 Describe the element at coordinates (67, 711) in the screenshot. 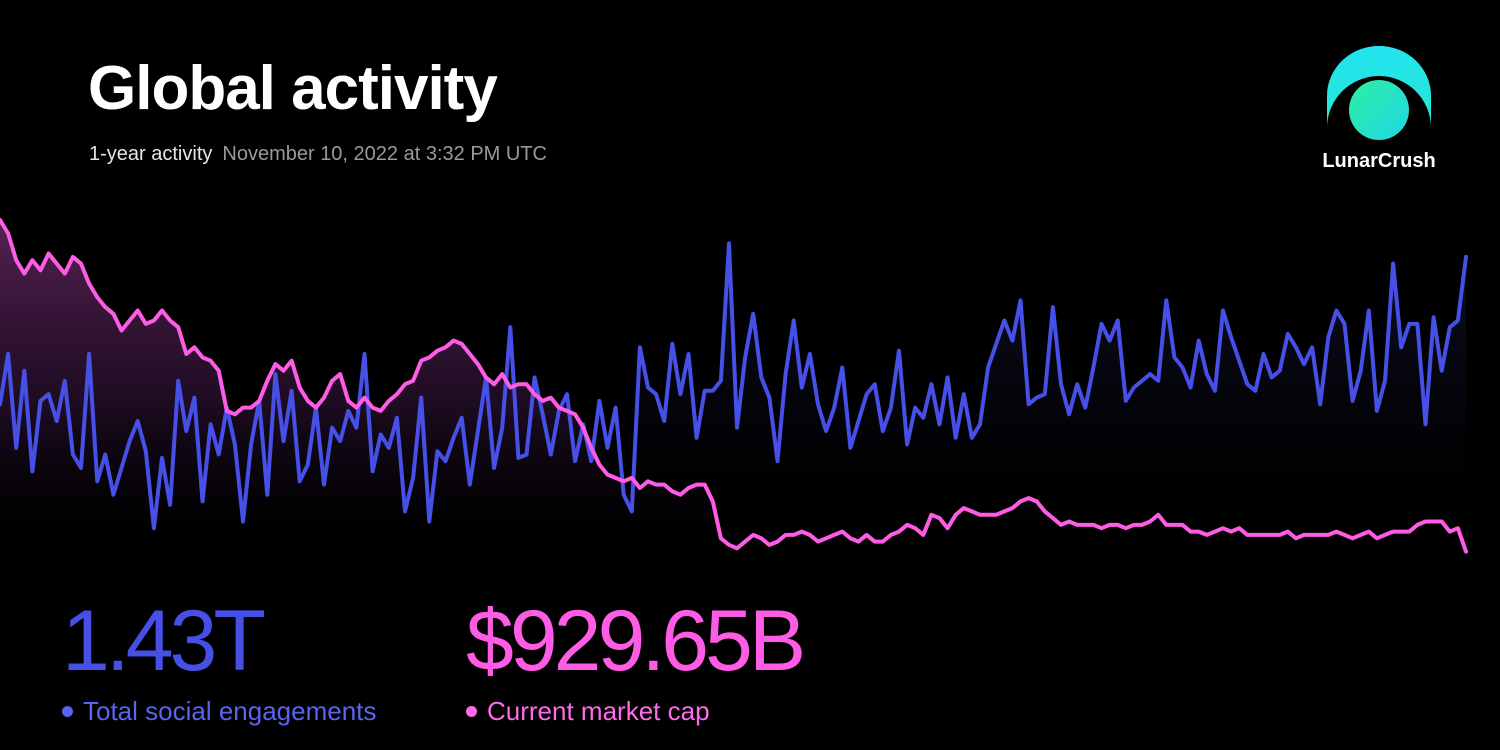

I see `social-legend-dot-icon` at that location.